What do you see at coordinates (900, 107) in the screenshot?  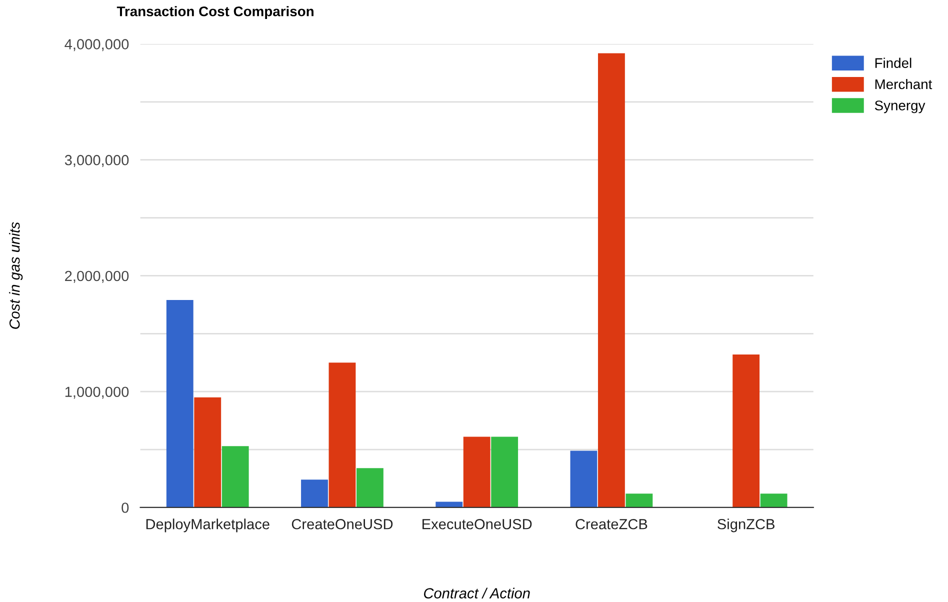 I see `legend-label: Synergy` at bounding box center [900, 107].